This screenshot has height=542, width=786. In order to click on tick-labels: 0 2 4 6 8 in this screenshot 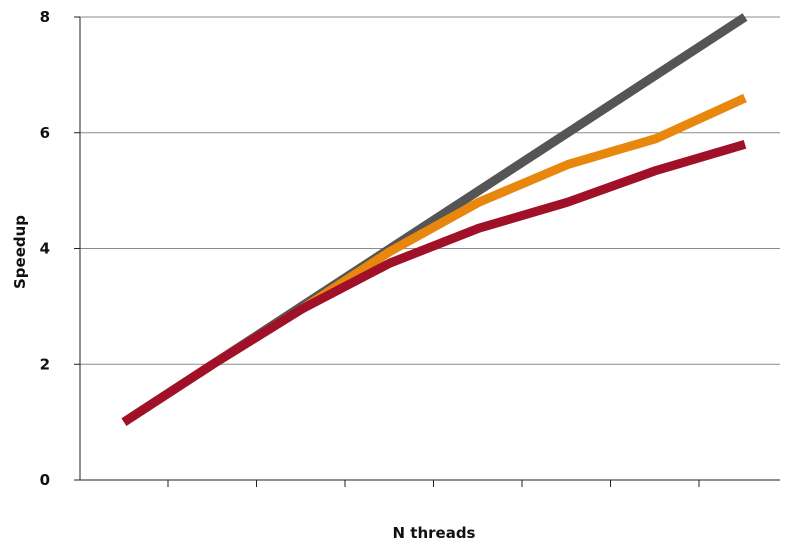, I will do `click(45, 248)`.